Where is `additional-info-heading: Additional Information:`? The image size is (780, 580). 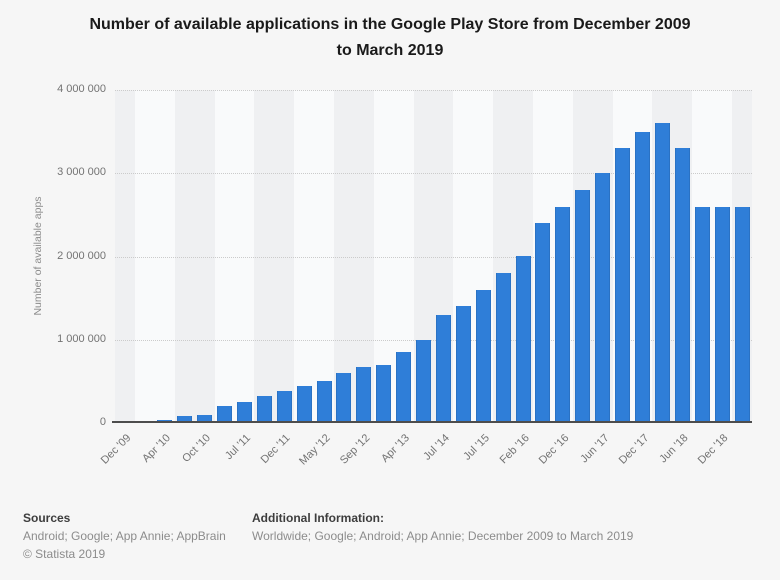 additional-info-heading: Additional Information: is located at coordinates (318, 518).